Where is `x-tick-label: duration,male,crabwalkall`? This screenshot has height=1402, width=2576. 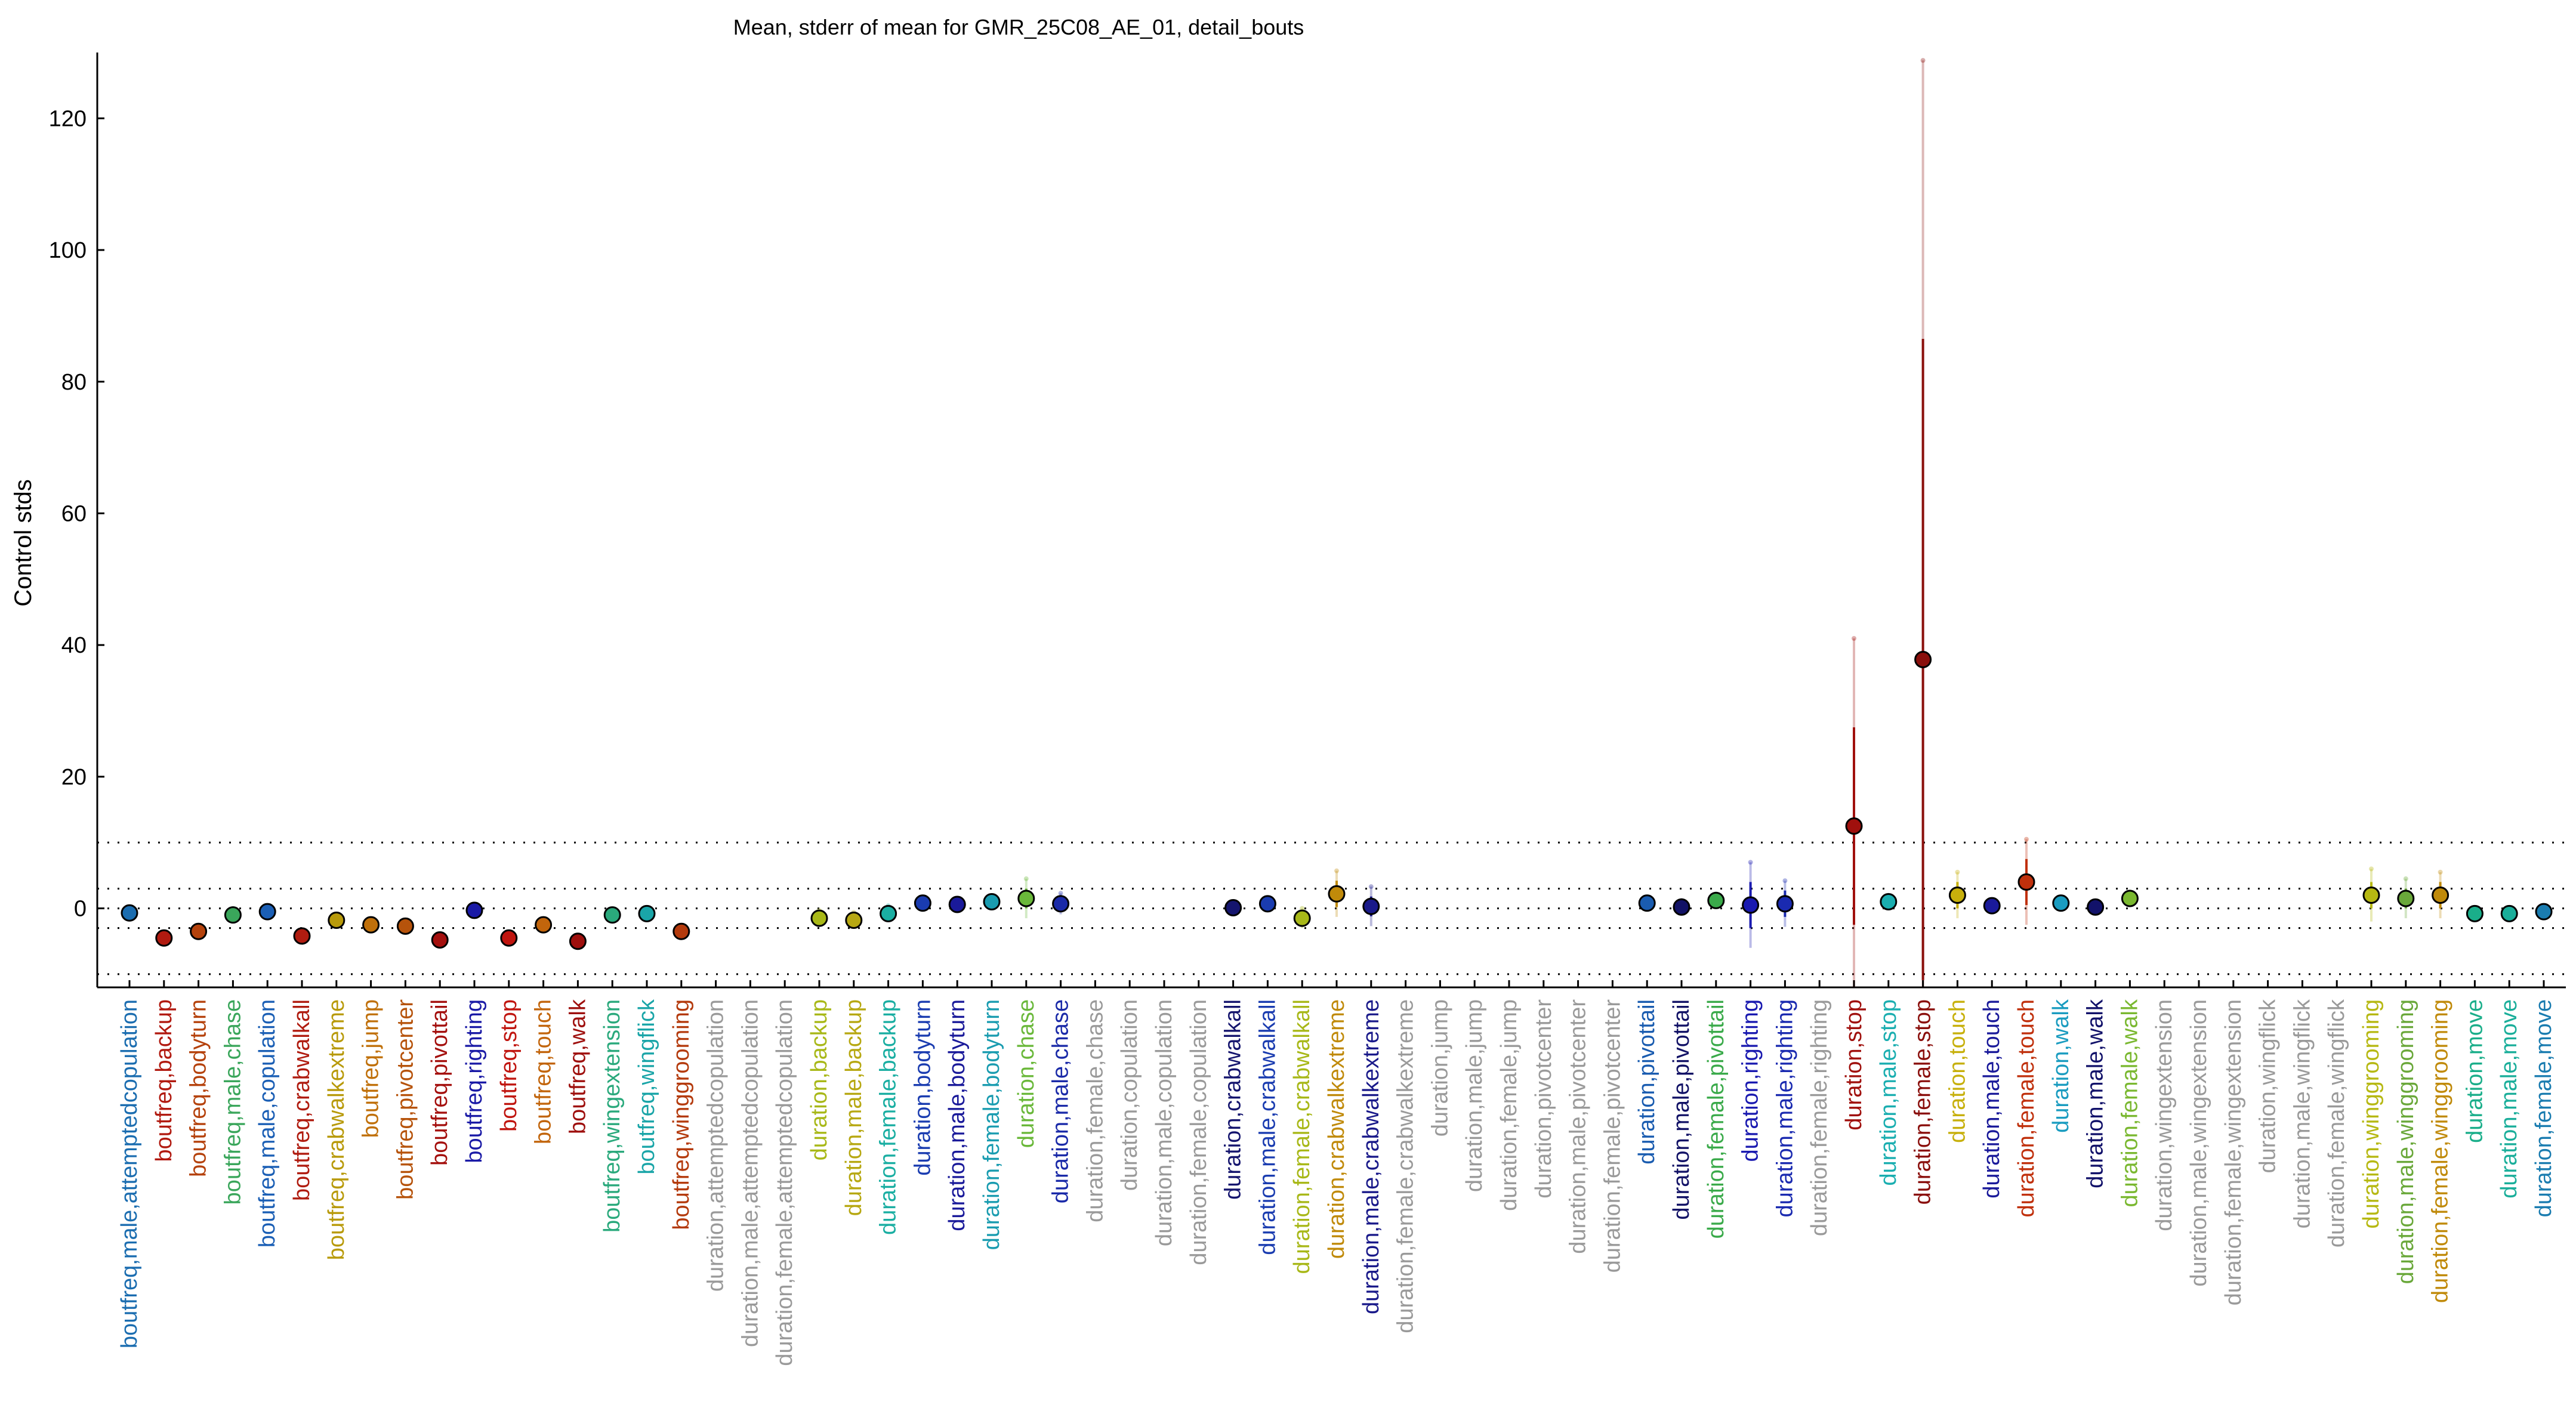 x-tick-label: duration,male,crabwalkall is located at coordinates (1267, 1127).